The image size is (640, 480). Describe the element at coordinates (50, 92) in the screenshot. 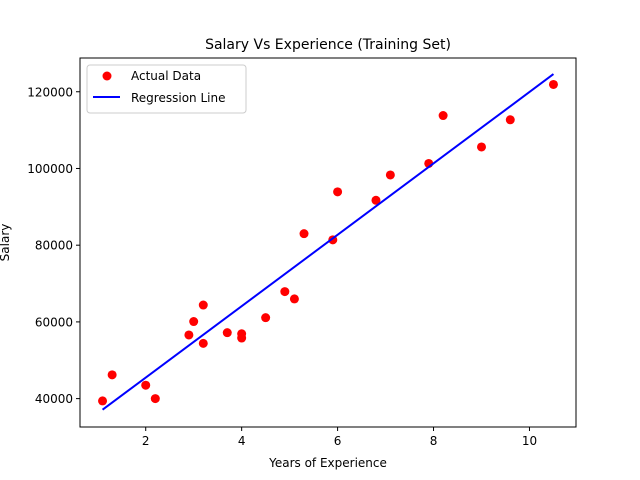

I see `y-tick-label: 120000` at that location.